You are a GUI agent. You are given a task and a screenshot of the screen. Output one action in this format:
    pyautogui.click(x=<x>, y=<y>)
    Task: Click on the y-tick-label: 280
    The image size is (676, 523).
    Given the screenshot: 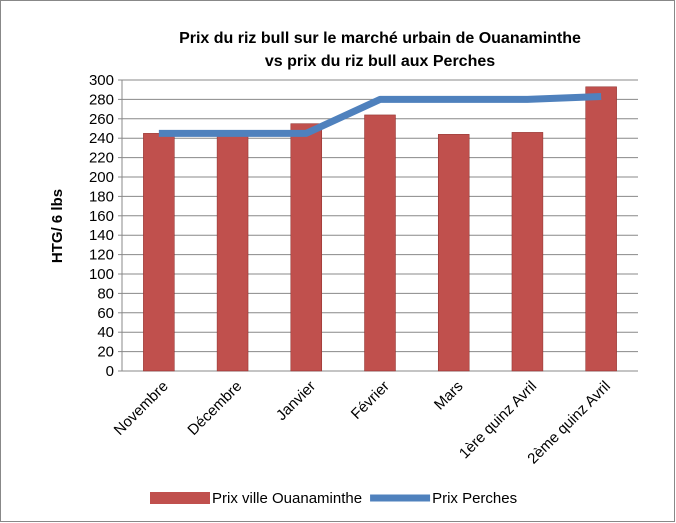 What is the action you would take?
    pyautogui.click(x=101, y=99)
    